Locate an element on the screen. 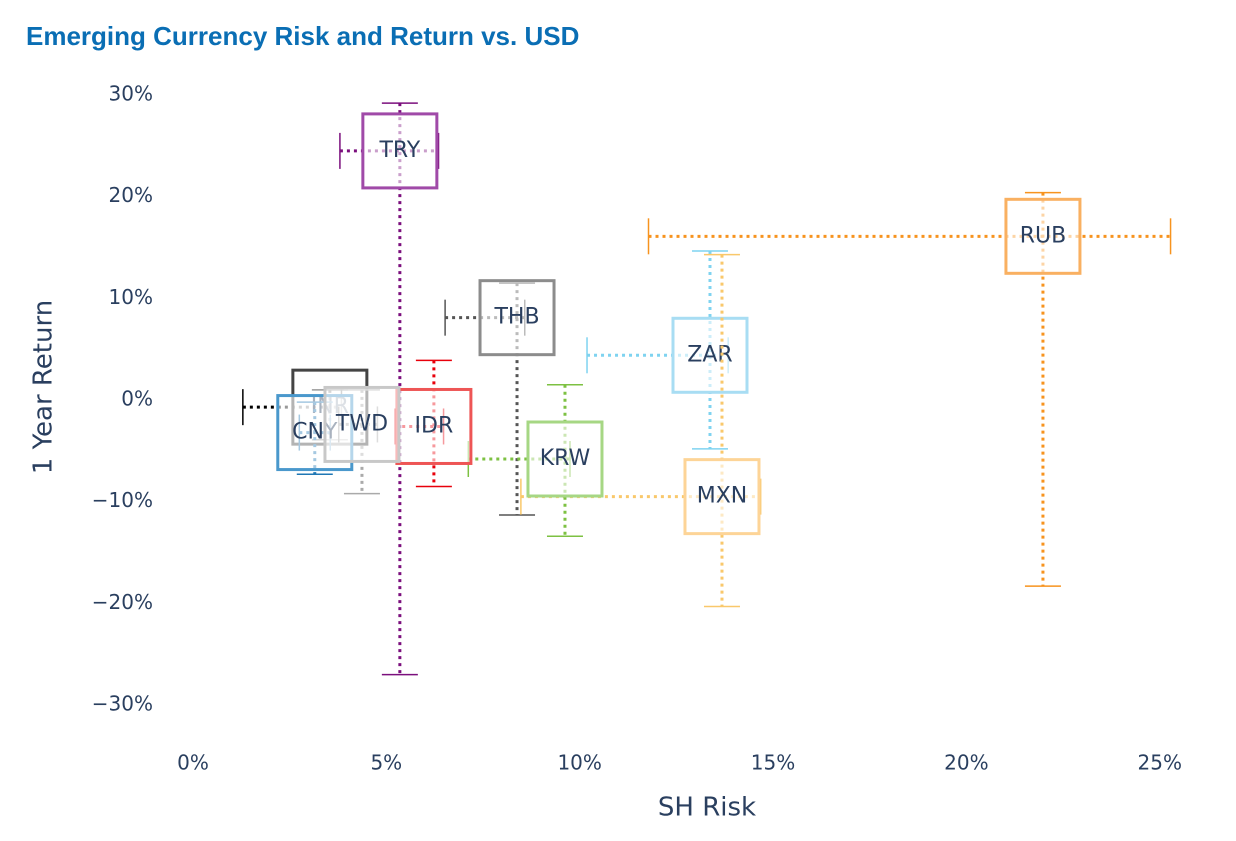 The image size is (1236, 841). point-label: IDR is located at coordinates (434, 425).